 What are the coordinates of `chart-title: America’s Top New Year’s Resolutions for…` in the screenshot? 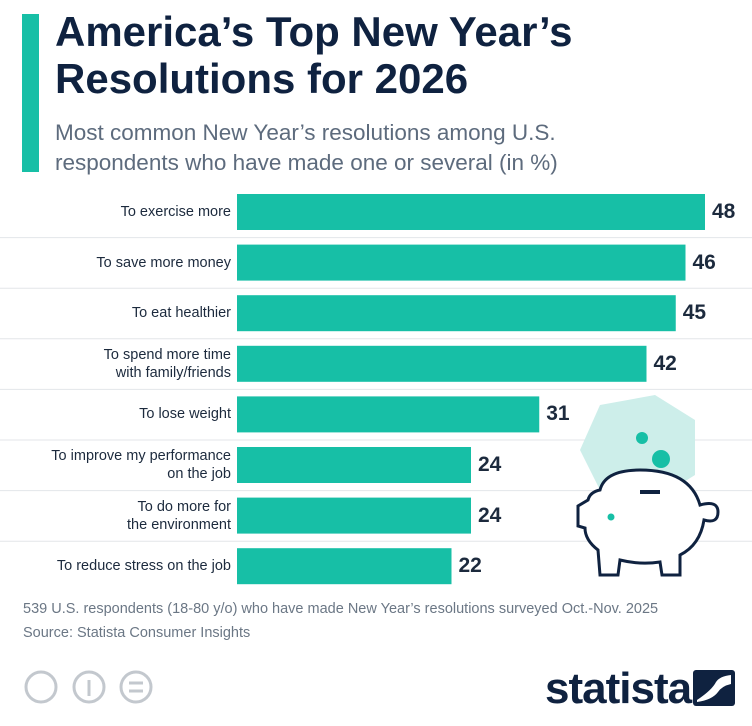 It's located at (314, 55).